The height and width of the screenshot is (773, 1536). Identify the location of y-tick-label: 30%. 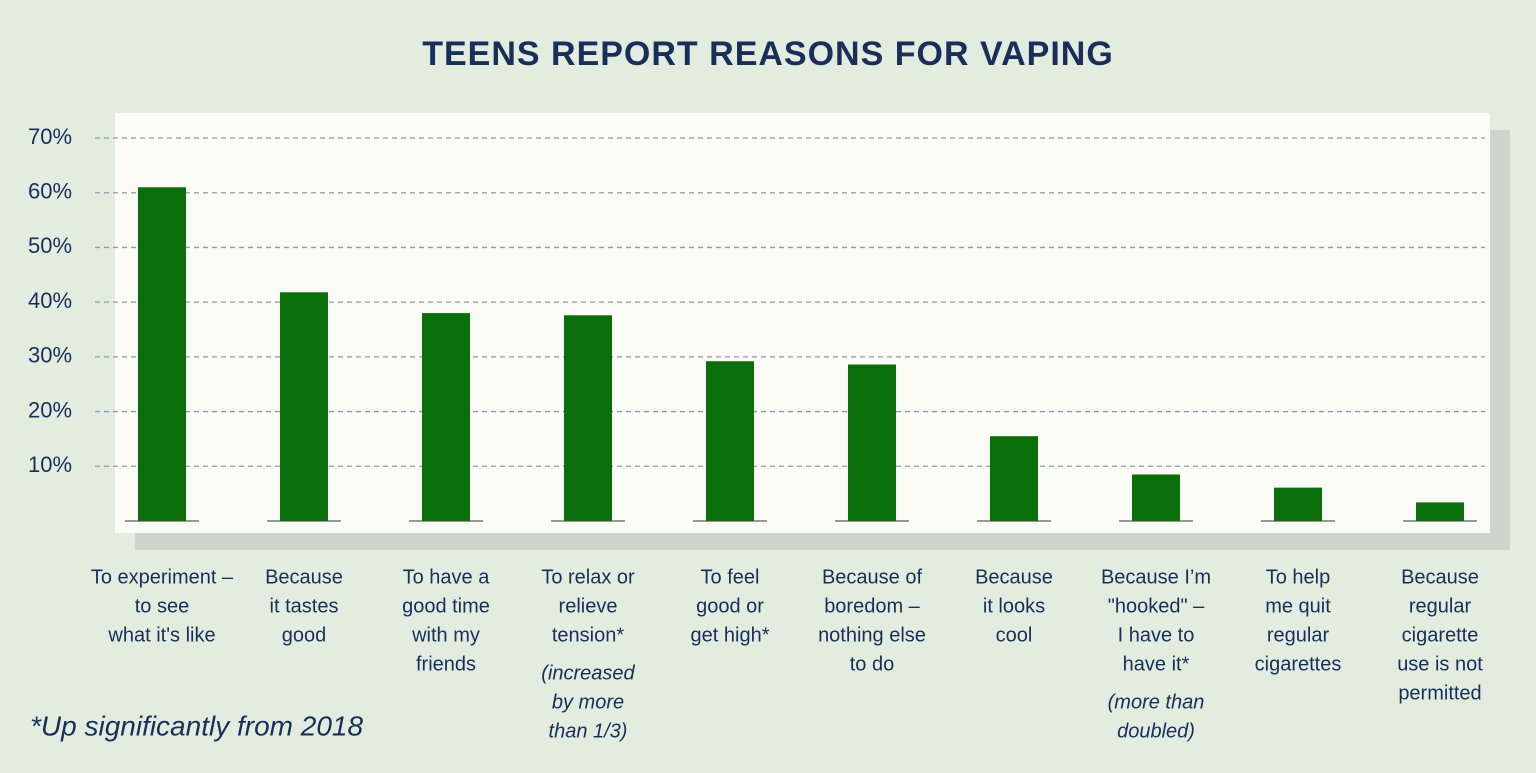
(50, 355).